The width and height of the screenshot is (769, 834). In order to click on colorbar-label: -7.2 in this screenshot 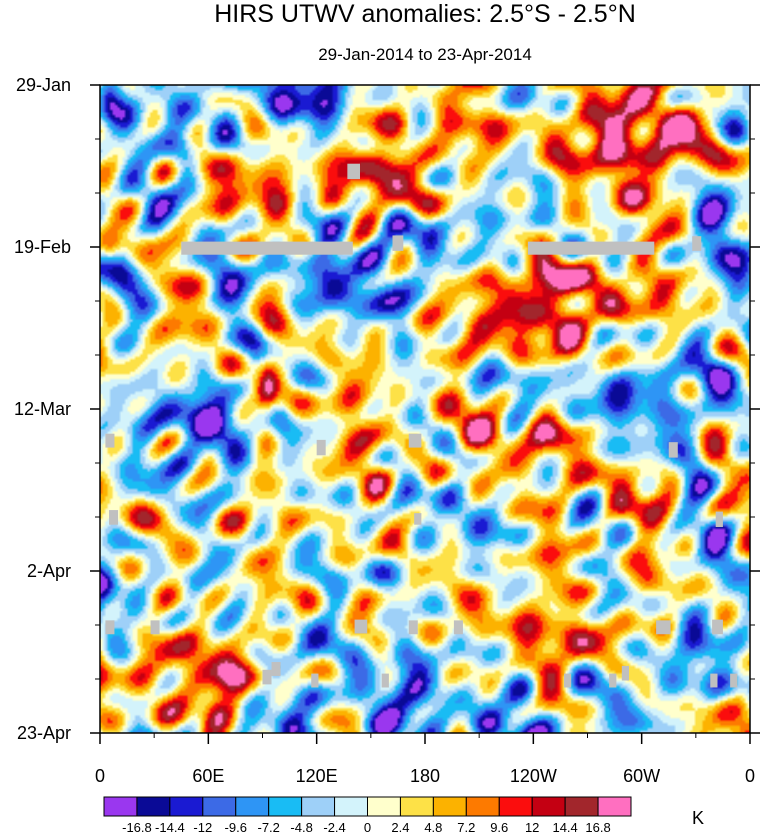, I will do `click(268, 827)`.